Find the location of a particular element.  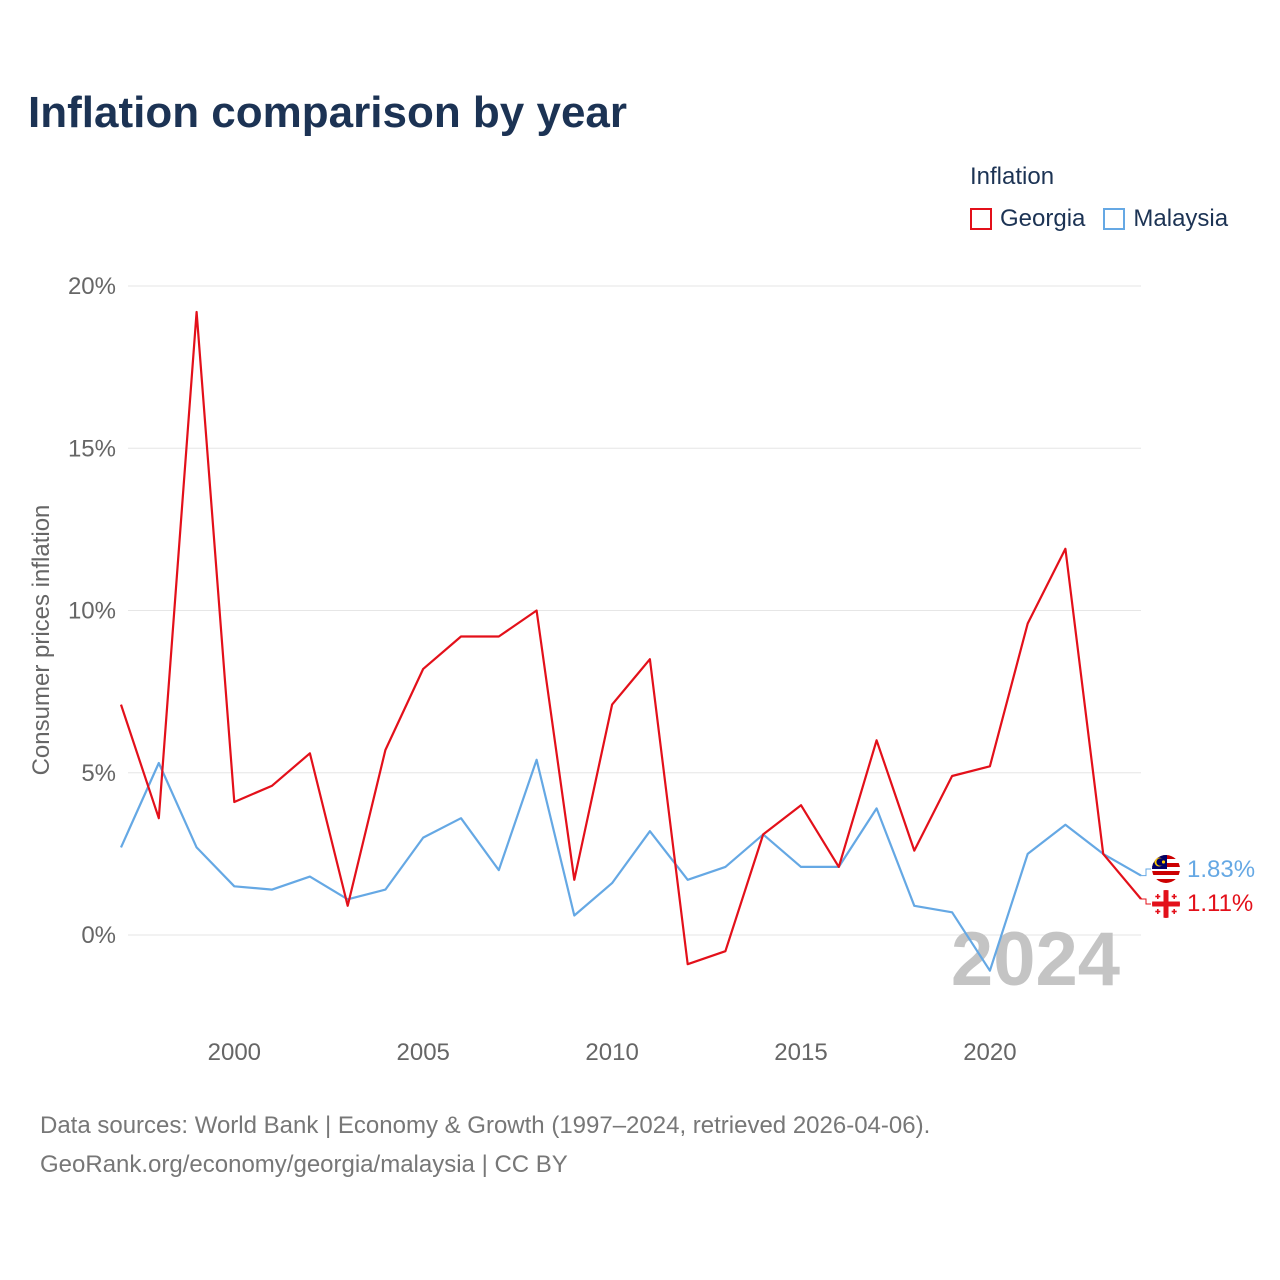

x-tick-labels: 2000 2005 2010 2015 2020 is located at coordinates (612, 1052).